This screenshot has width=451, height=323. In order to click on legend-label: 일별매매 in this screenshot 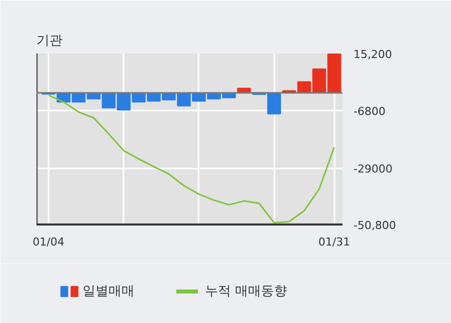, I will do `click(108, 291)`.